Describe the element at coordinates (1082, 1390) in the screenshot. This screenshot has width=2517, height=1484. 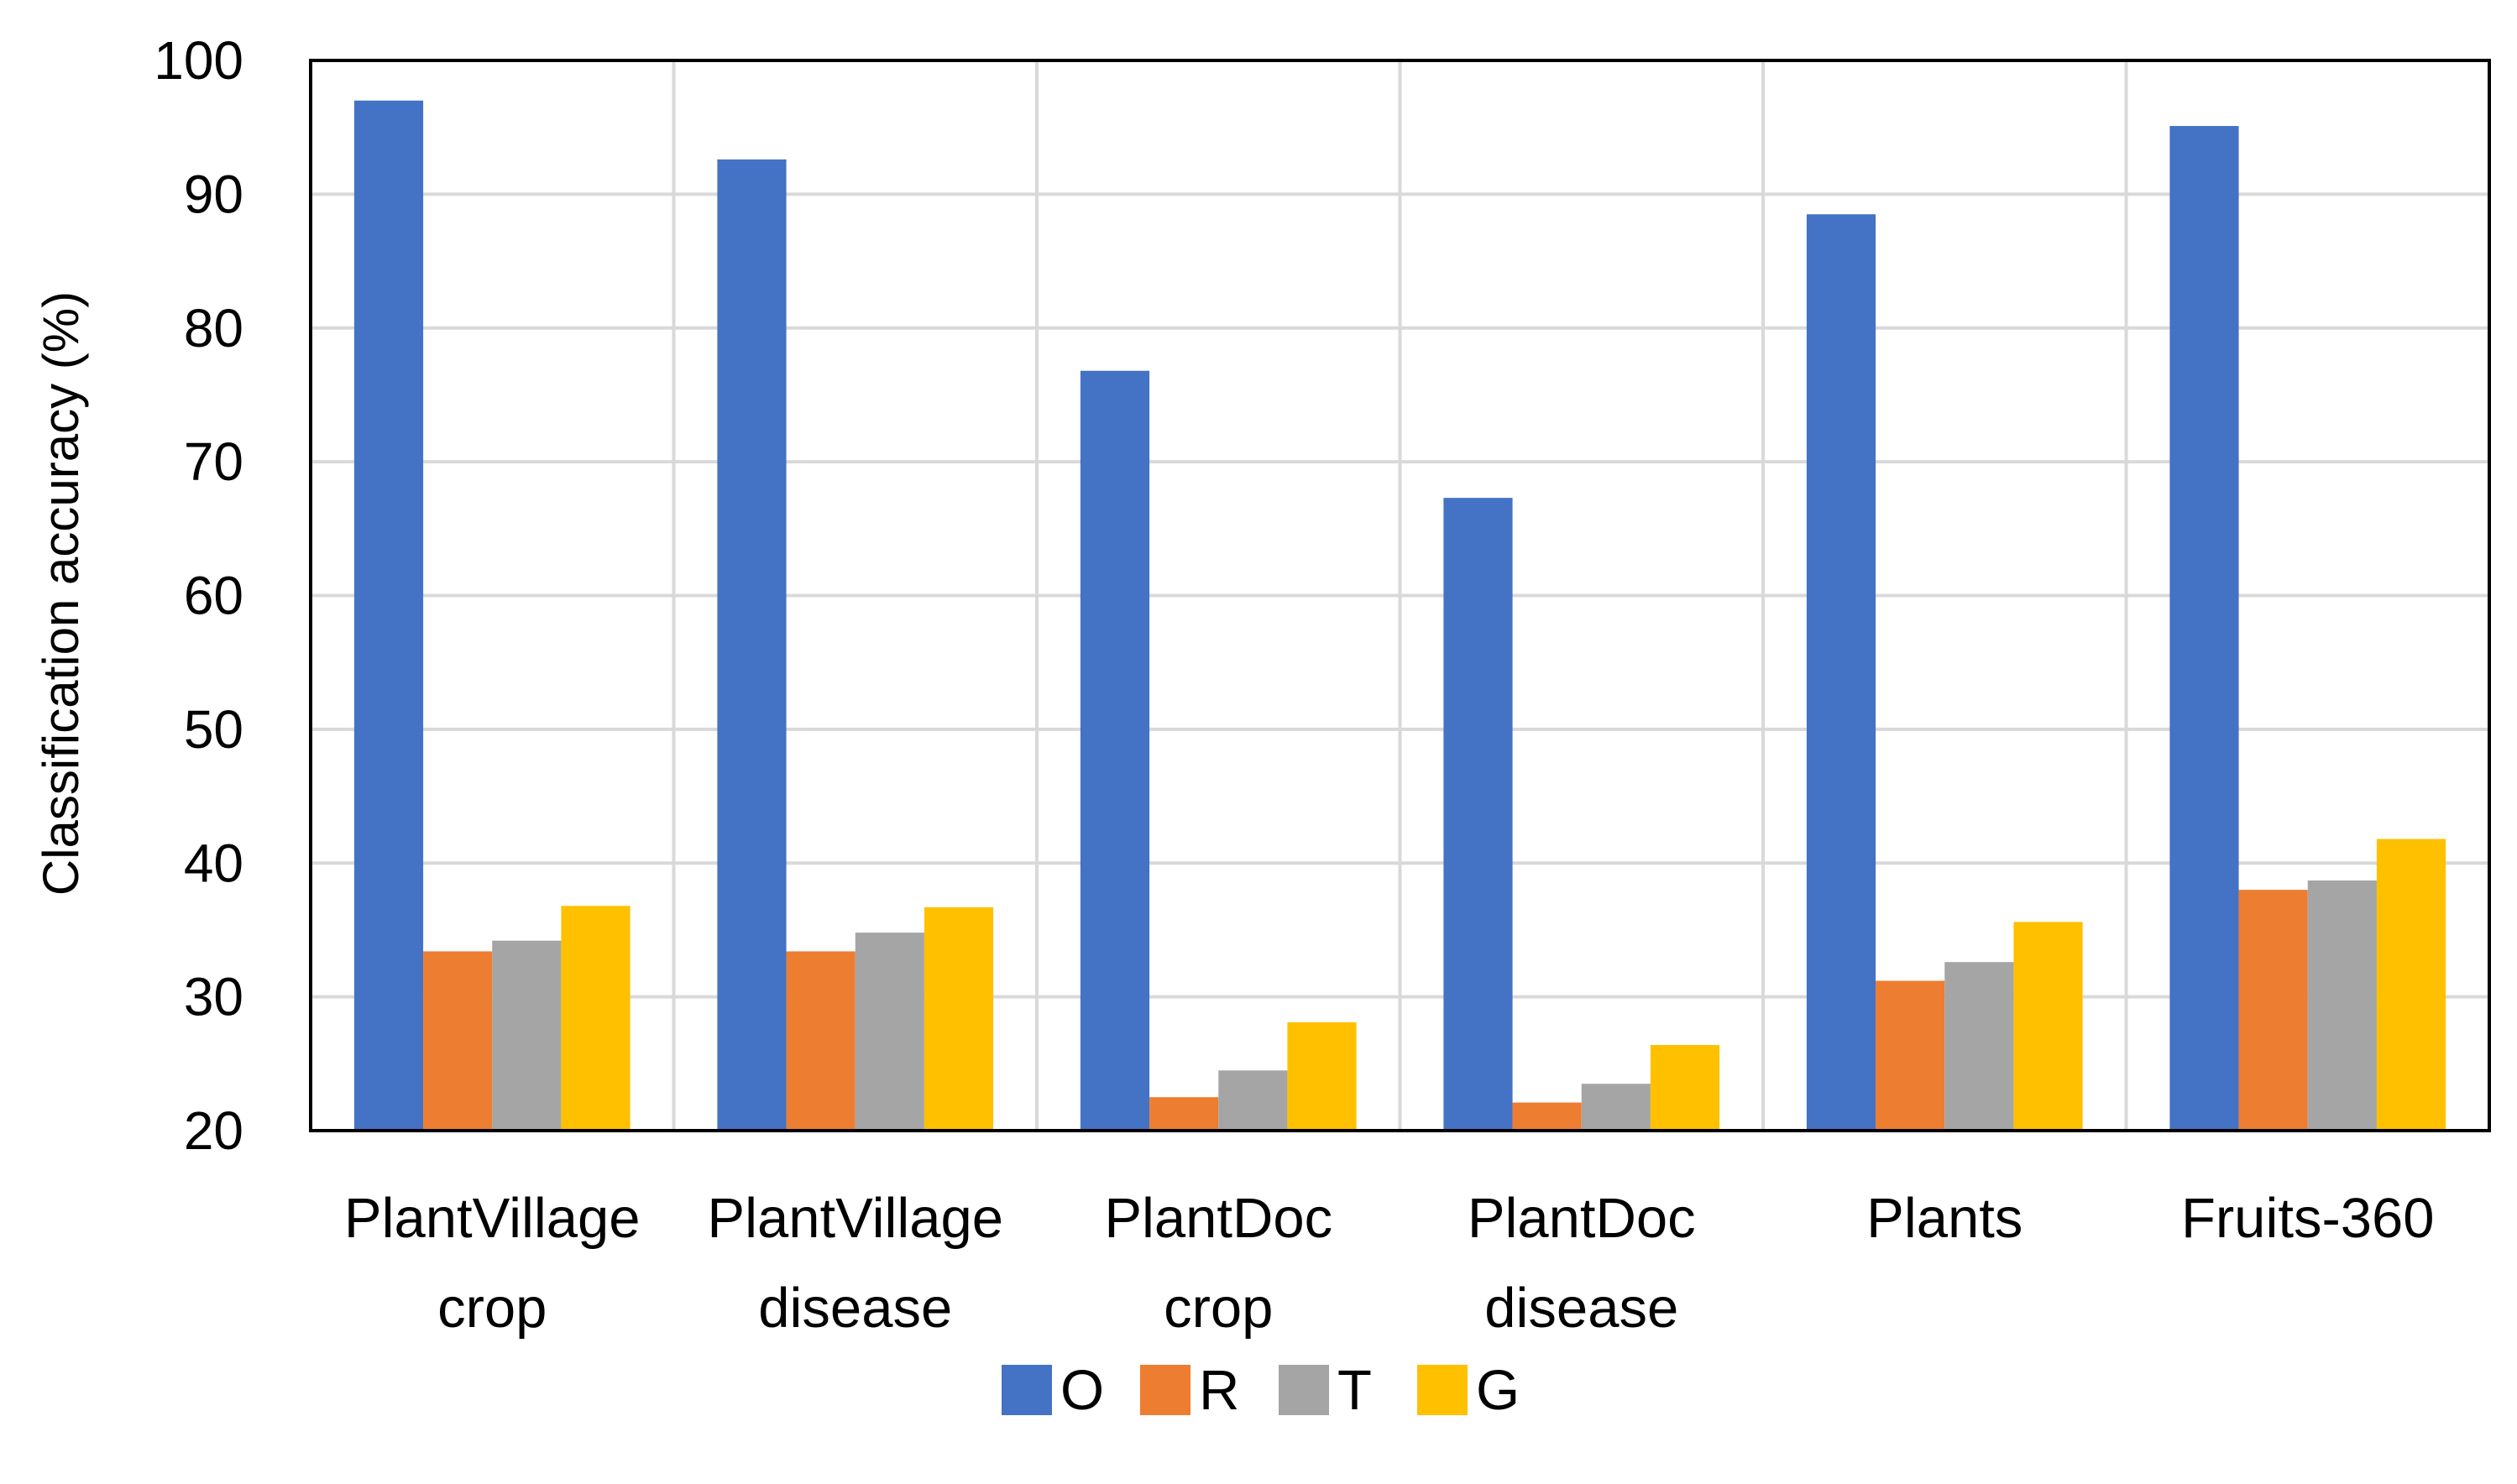
I see `legend-label-o: O` at that location.